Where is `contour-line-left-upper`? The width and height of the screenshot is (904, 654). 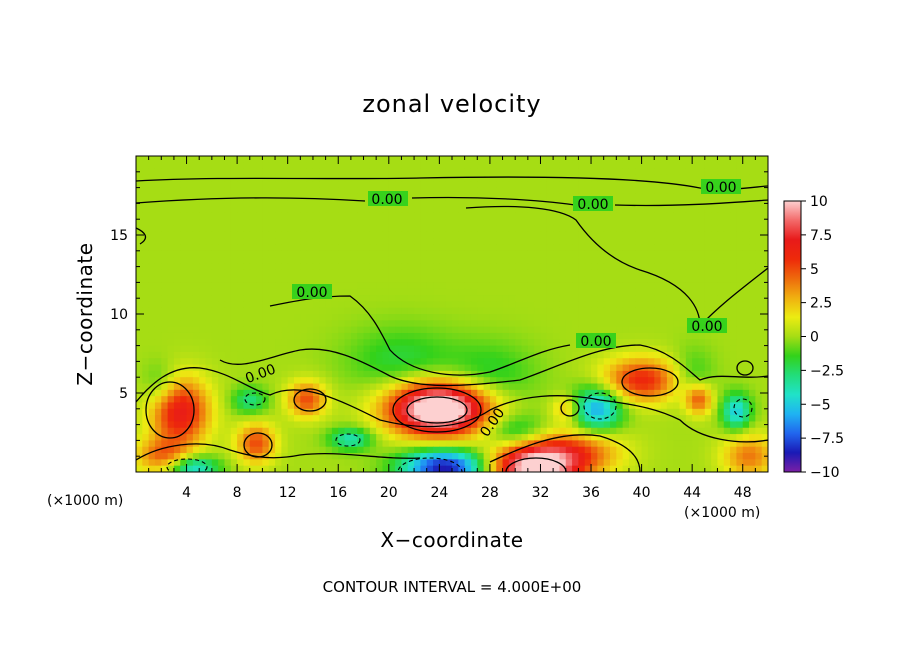
contour-line-left-upper is located at coordinates (141, 236).